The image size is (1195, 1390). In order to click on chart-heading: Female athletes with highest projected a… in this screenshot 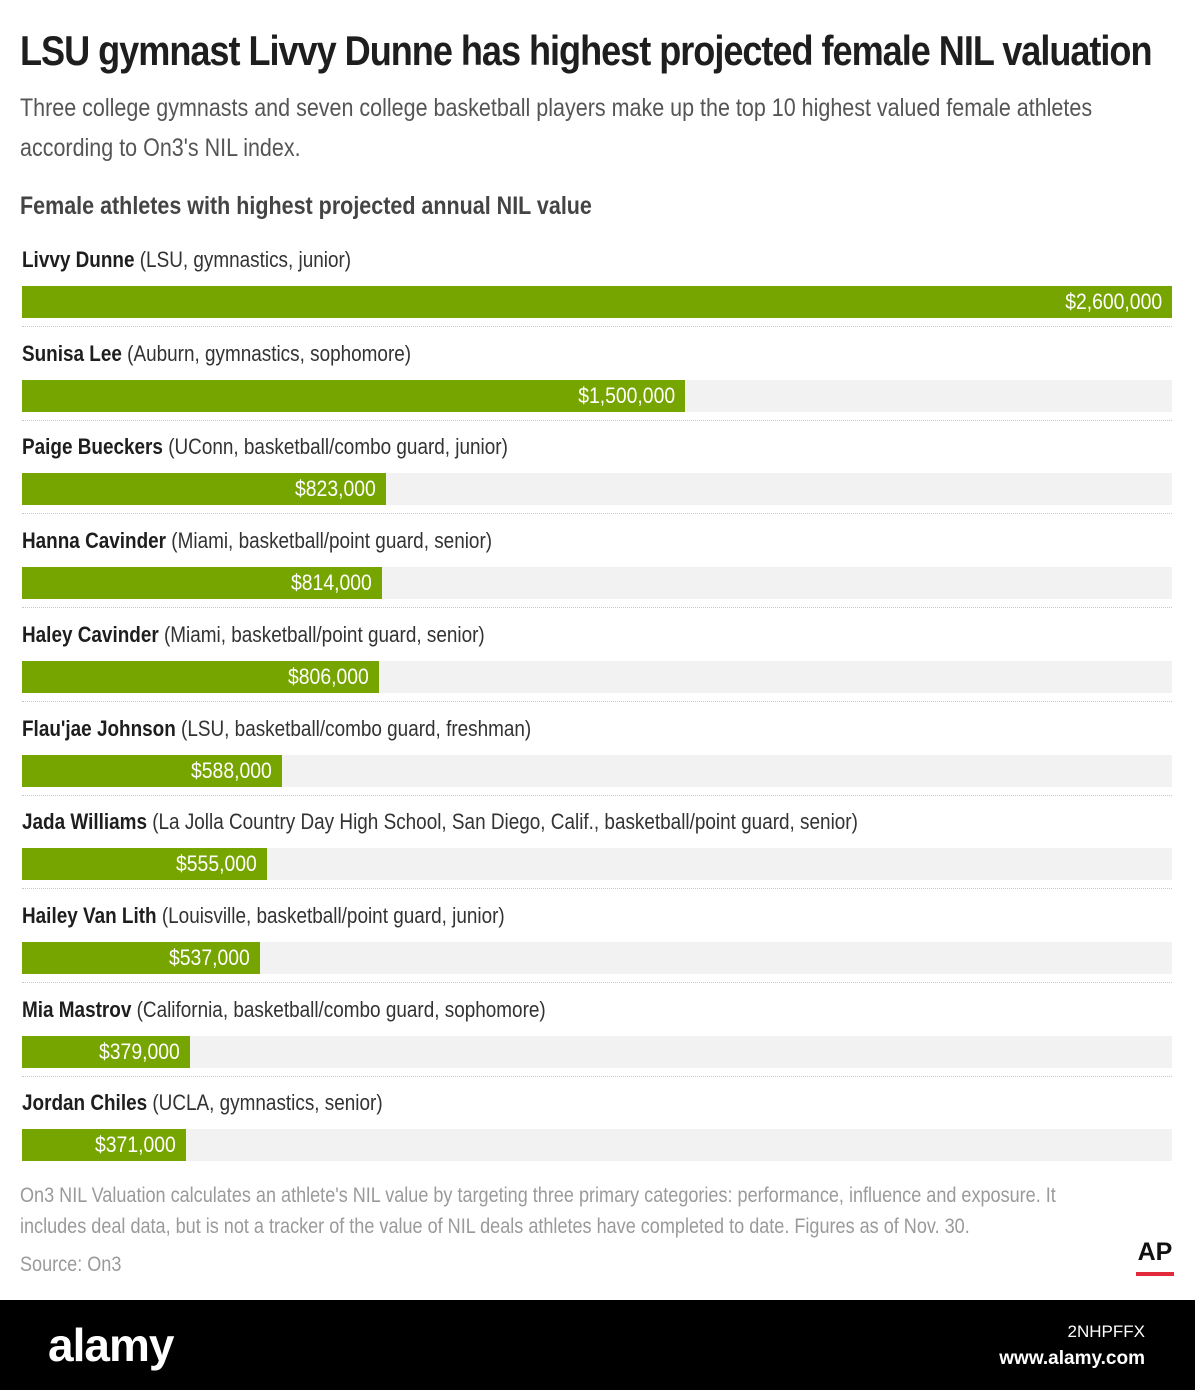, I will do `click(306, 206)`.